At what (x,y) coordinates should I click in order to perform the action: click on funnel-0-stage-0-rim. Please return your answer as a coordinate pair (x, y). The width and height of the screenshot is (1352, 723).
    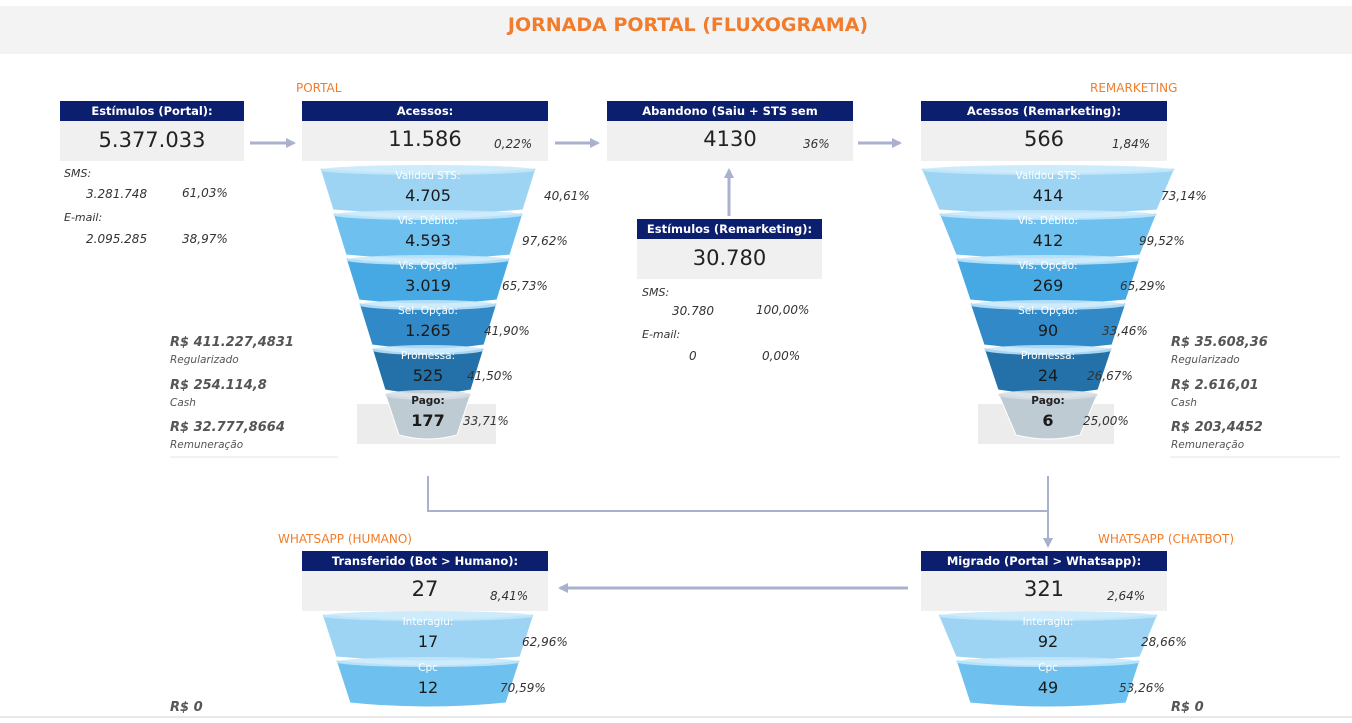
    Looking at the image, I should click on (428, 170).